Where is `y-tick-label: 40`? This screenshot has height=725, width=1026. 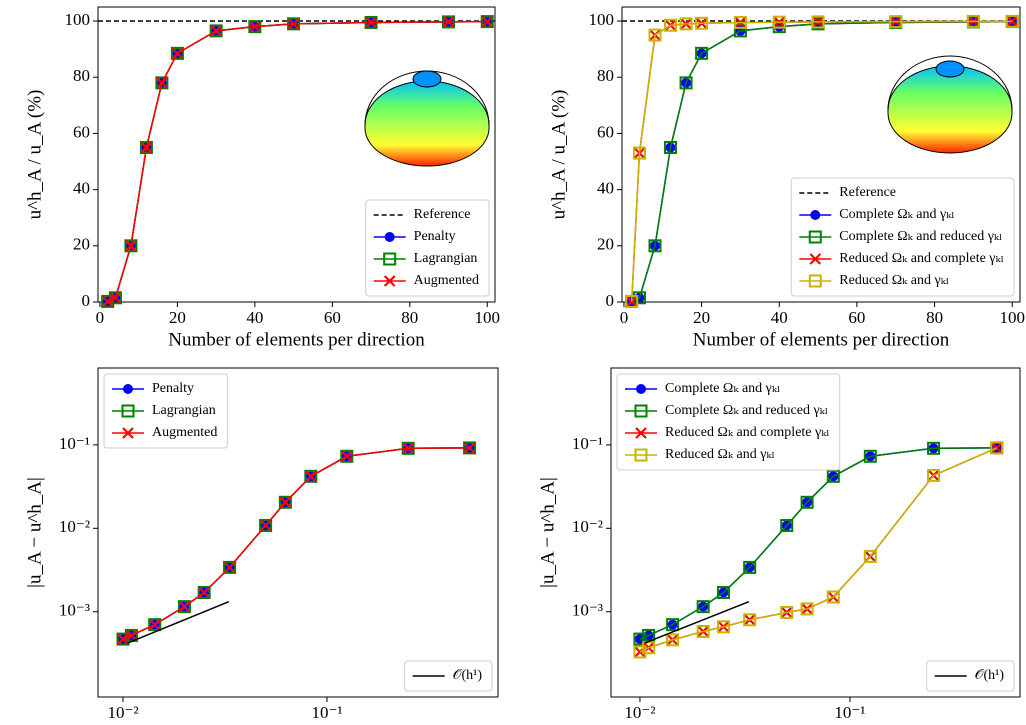
y-tick-label: 40 is located at coordinates (81, 188).